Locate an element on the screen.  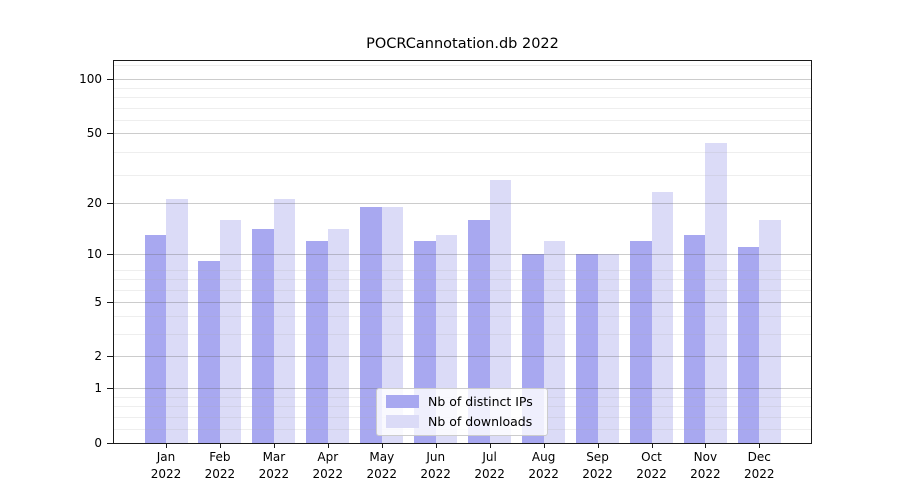
bar-downloads-sep is located at coordinates (608, 348).